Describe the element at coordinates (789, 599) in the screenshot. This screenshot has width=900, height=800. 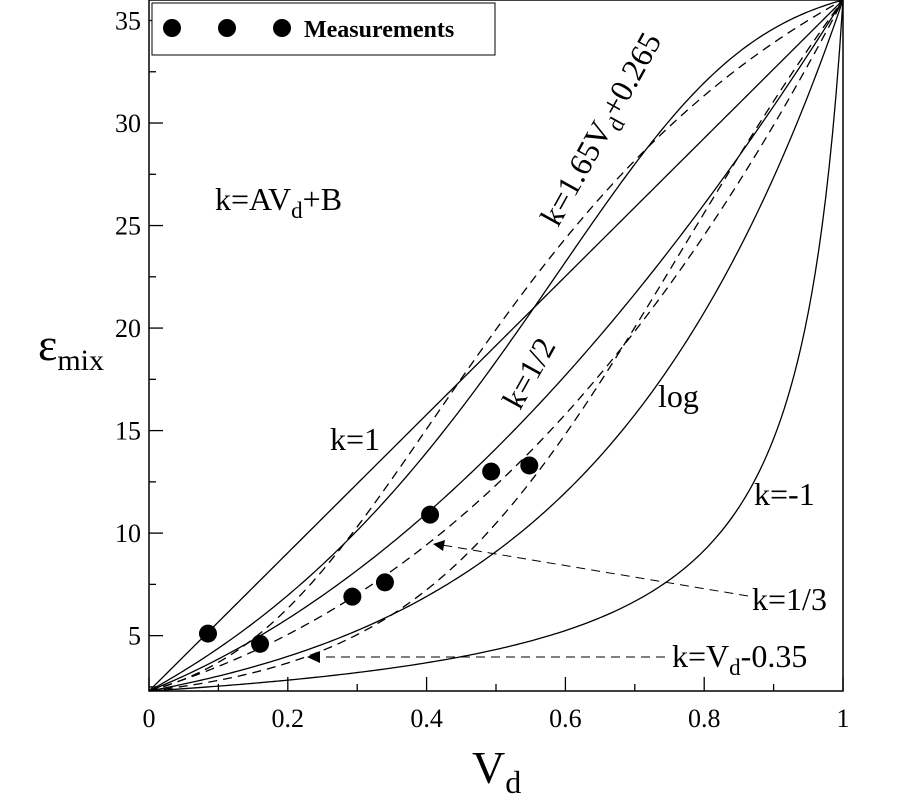
I see `label-k-1-3: k=1/3` at that location.